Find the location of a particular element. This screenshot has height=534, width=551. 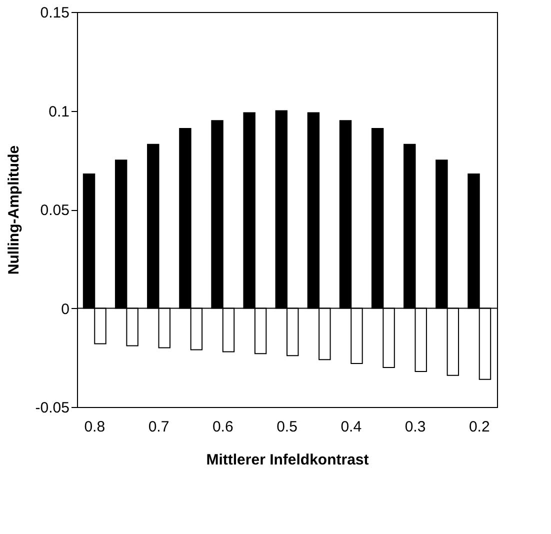

x-tick-label: 0.8 is located at coordinates (95, 427).